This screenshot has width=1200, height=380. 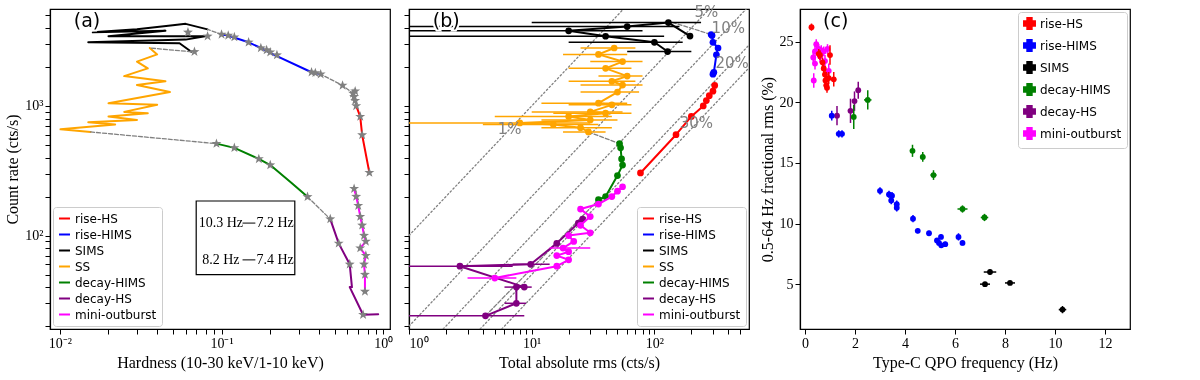 What do you see at coordinates (34, 106) in the screenshot?
I see `y-tick-label: 10³` at bounding box center [34, 106].